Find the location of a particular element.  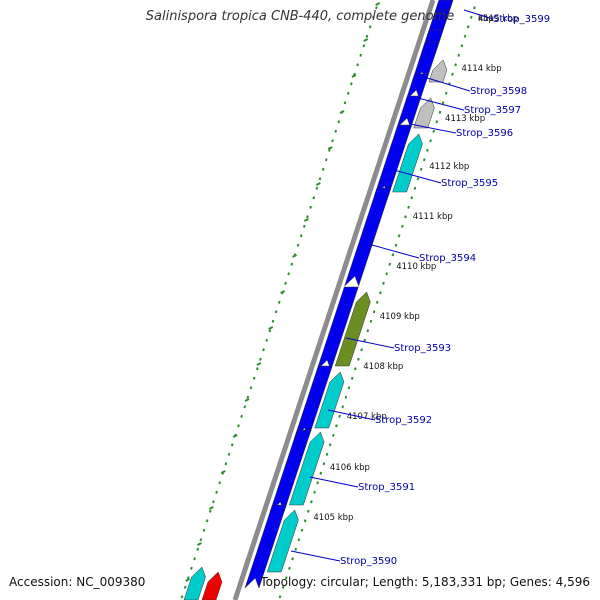

gene-label: Strop_3599 is located at coordinates (521, 19).